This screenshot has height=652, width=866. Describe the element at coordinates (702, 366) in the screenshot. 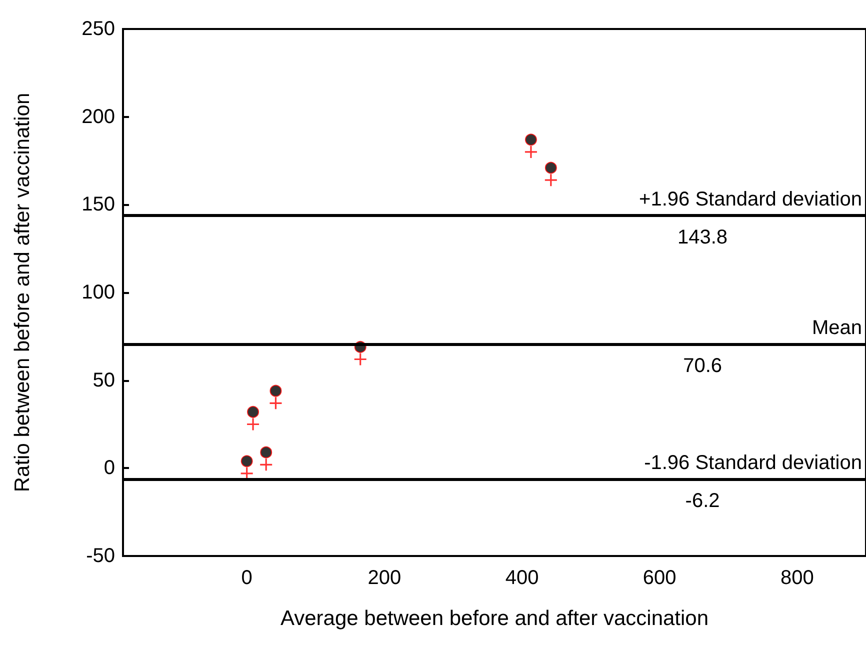

I see `annotation: 70.6` at that location.